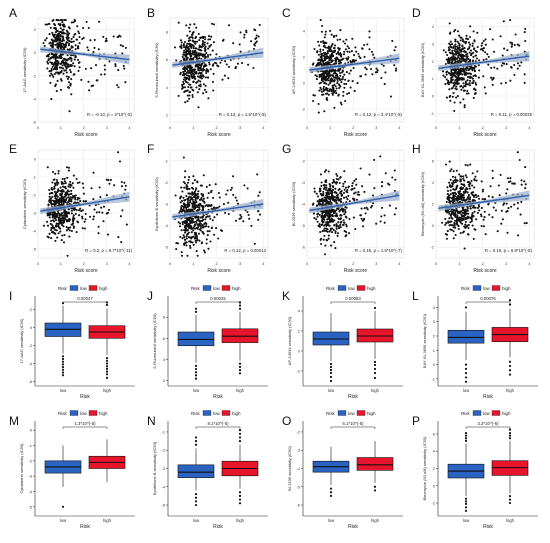  I want to click on correlation-annotation: R = 0.13, p = 1.5*10^(-5), so click(243, 114).